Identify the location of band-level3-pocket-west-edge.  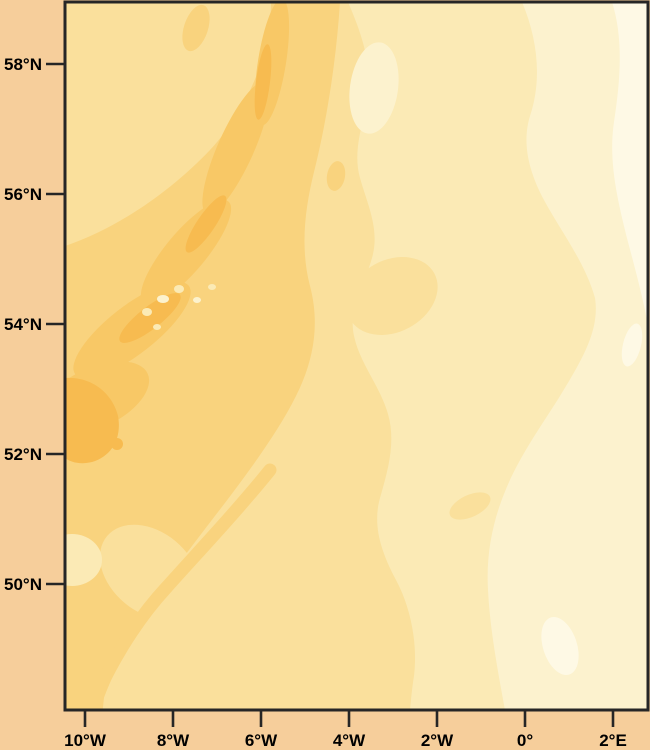
(83, 560).